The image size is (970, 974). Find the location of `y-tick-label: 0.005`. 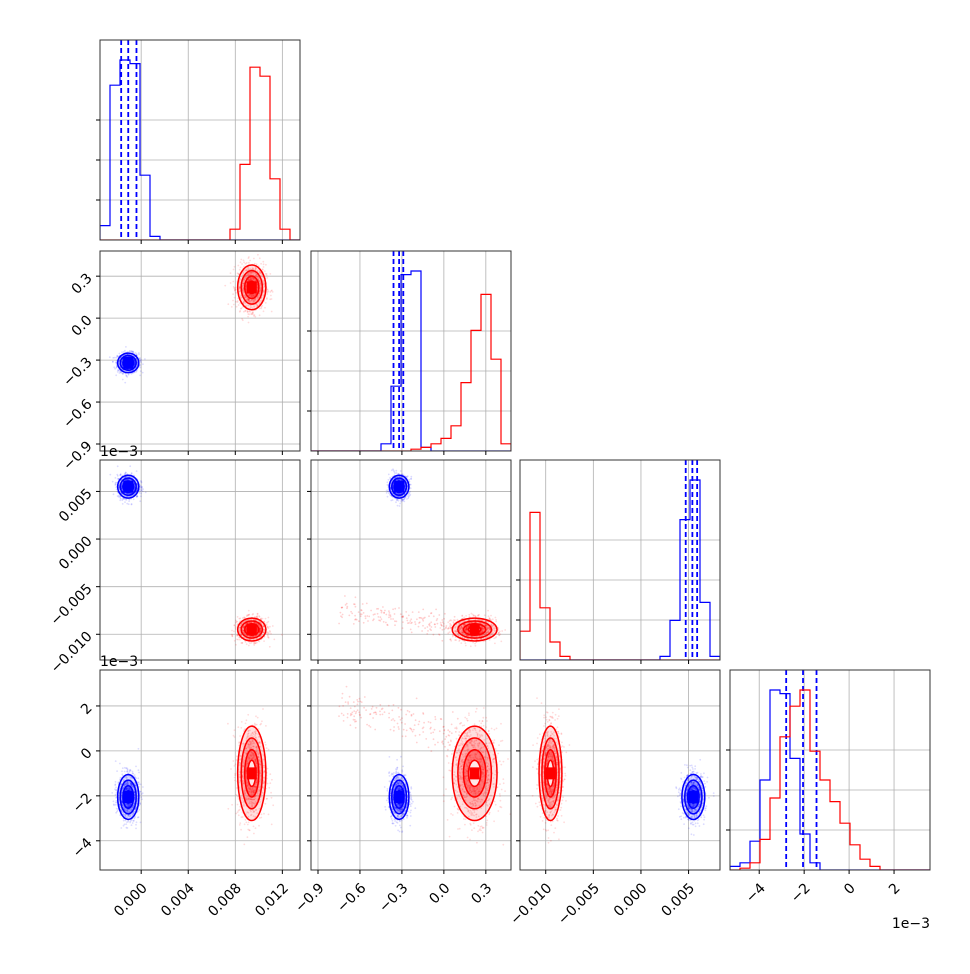

y-tick-label: 0.005 is located at coordinates (76, 506).